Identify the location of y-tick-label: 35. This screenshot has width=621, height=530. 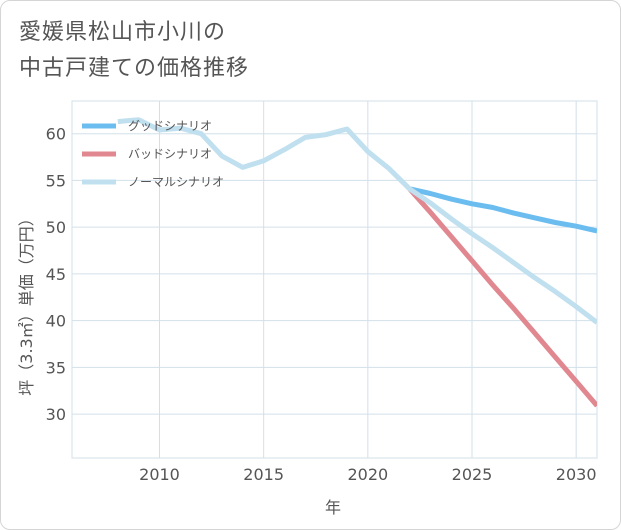
(56, 367).